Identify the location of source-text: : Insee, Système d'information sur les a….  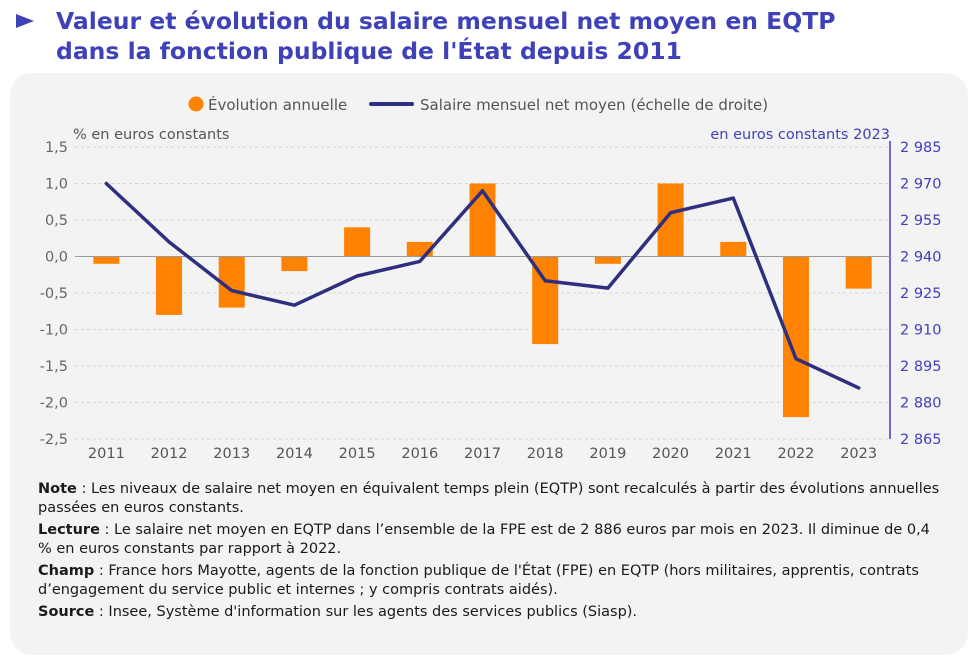
(366, 612).